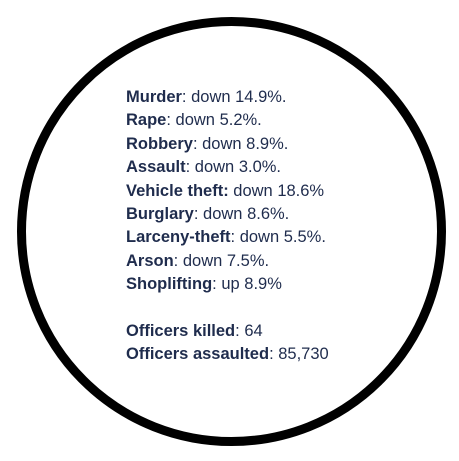 The width and height of the screenshot is (459, 461). I want to click on stat-officers-assaulted: Officers assaulted: 85,730, so click(227, 354).